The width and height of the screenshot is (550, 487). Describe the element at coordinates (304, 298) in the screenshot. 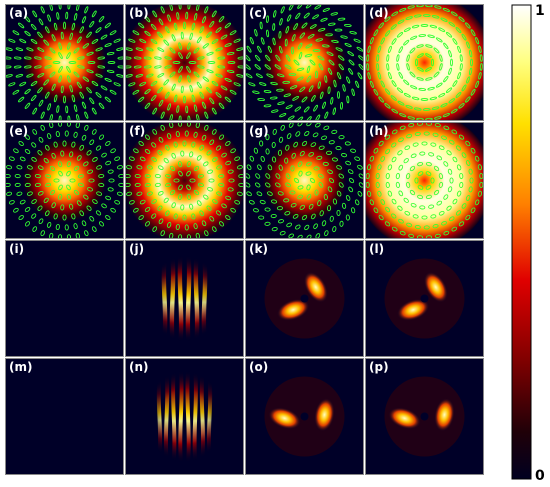

I see `twin-lobes` at that location.